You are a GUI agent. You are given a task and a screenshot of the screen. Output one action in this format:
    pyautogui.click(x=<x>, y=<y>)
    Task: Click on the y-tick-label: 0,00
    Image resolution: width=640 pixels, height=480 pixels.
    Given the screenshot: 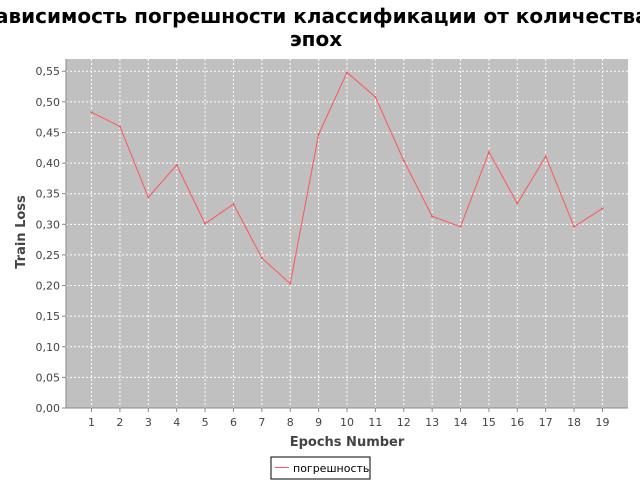 What is the action you would take?
    pyautogui.click(x=48, y=408)
    